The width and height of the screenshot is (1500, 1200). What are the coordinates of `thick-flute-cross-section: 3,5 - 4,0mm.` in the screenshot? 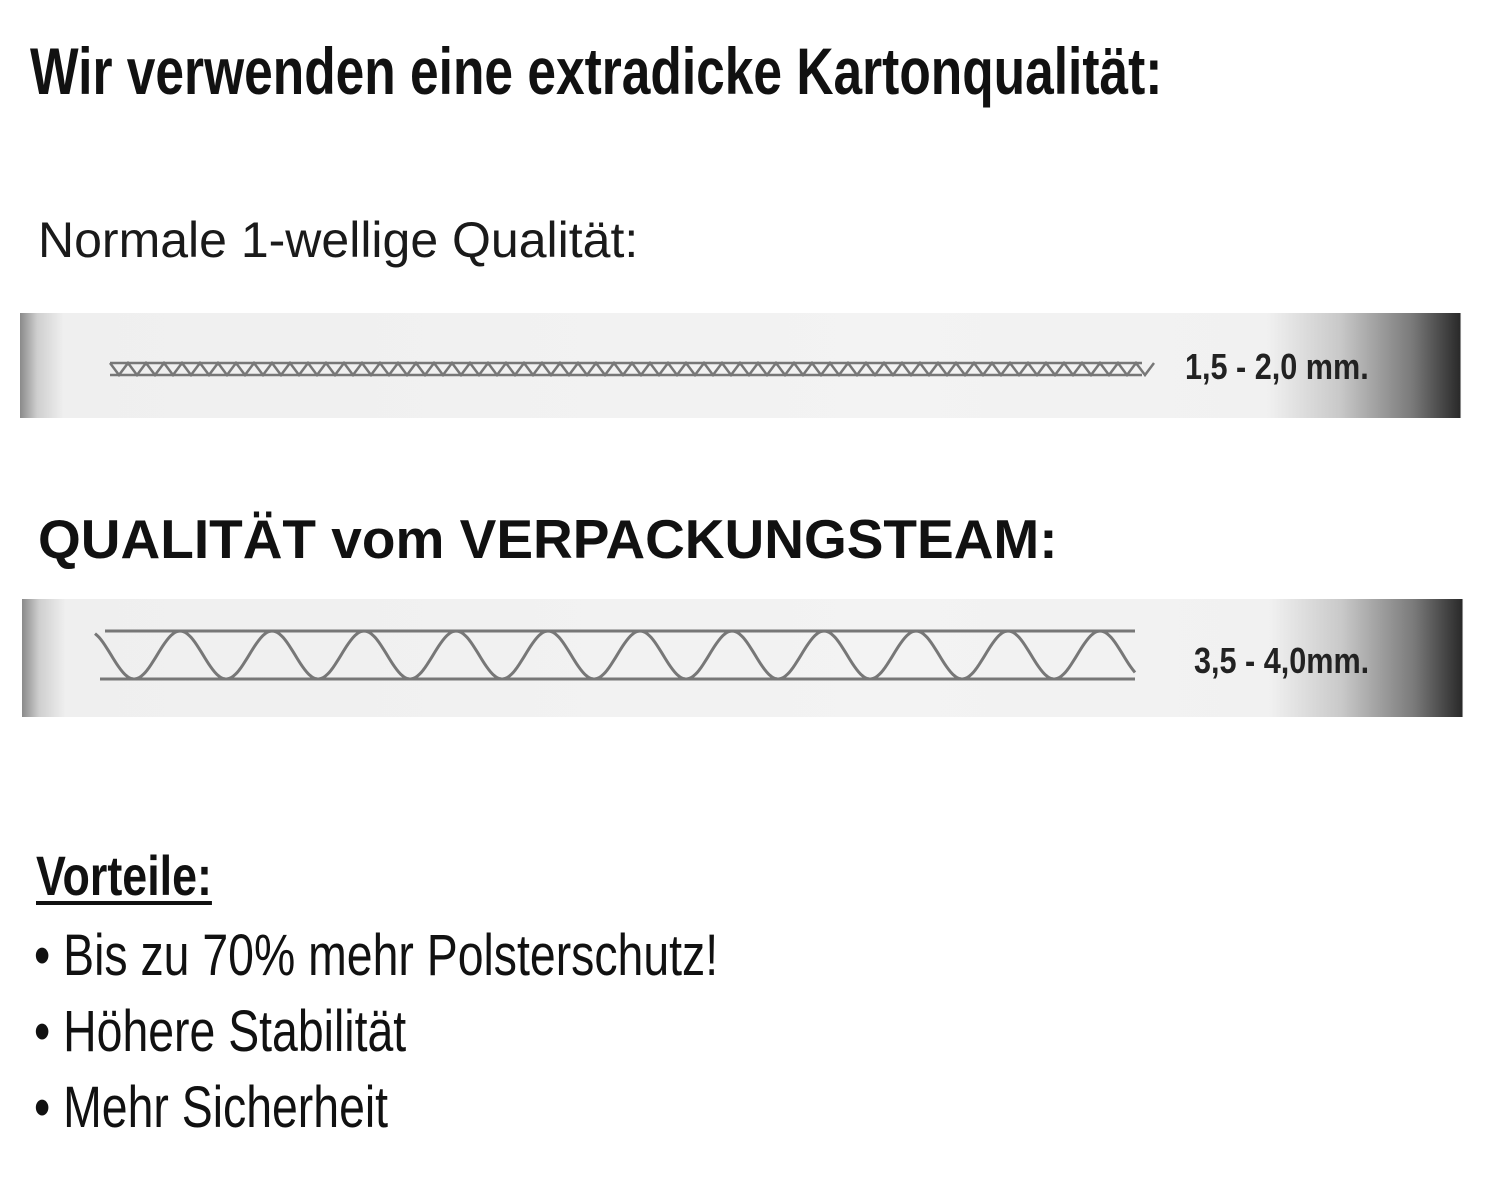 It's located at (747, 658).